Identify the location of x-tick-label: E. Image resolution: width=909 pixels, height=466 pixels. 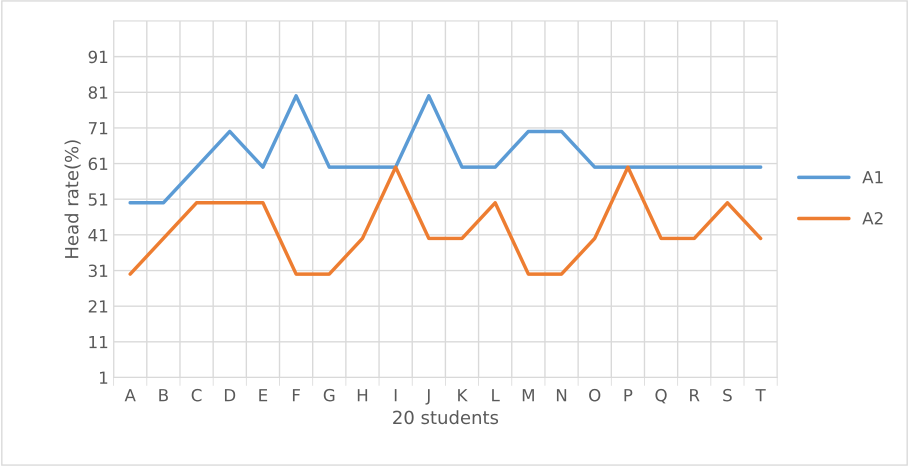
(263, 395).